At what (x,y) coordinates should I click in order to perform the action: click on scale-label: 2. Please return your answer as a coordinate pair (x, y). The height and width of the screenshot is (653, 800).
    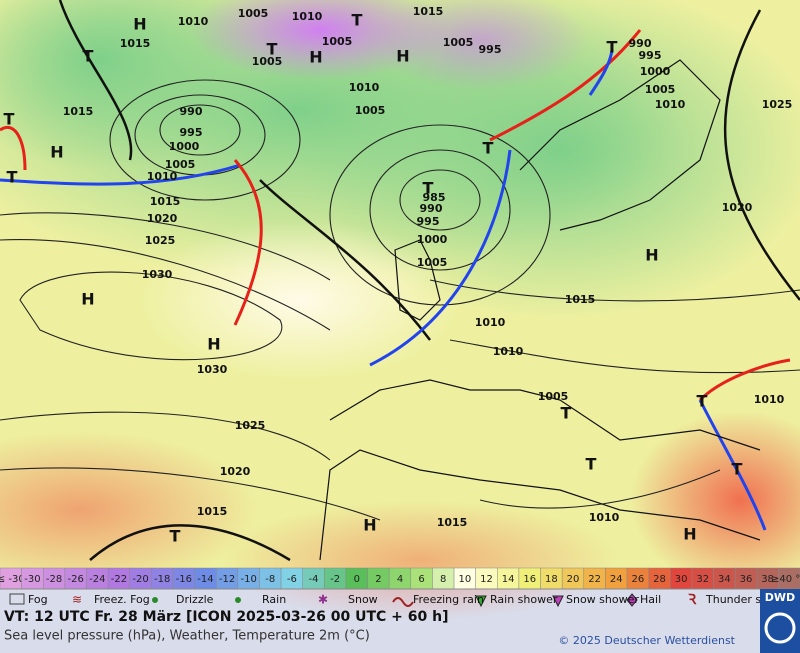
    Looking at the image, I should click on (378, 579).